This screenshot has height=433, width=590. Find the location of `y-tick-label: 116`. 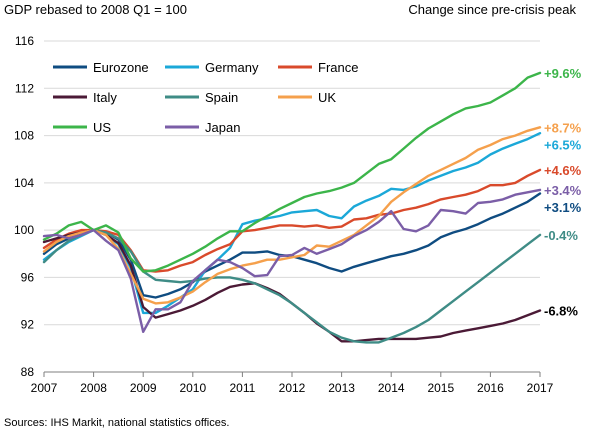

y-tick-label: 116 is located at coordinates (24, 41).